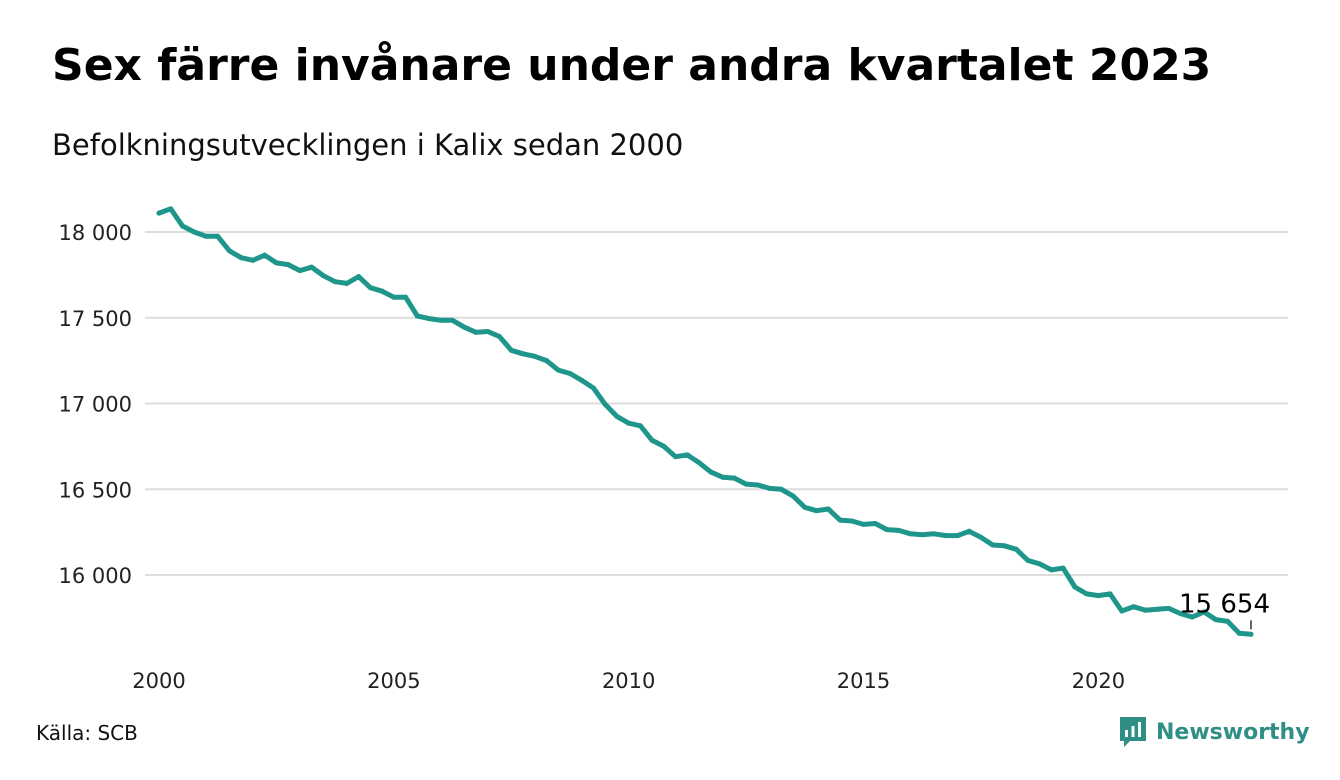 The image size is (1340, 780). I want to click on brand-logo: Newsworthy, so click(1214, 732).